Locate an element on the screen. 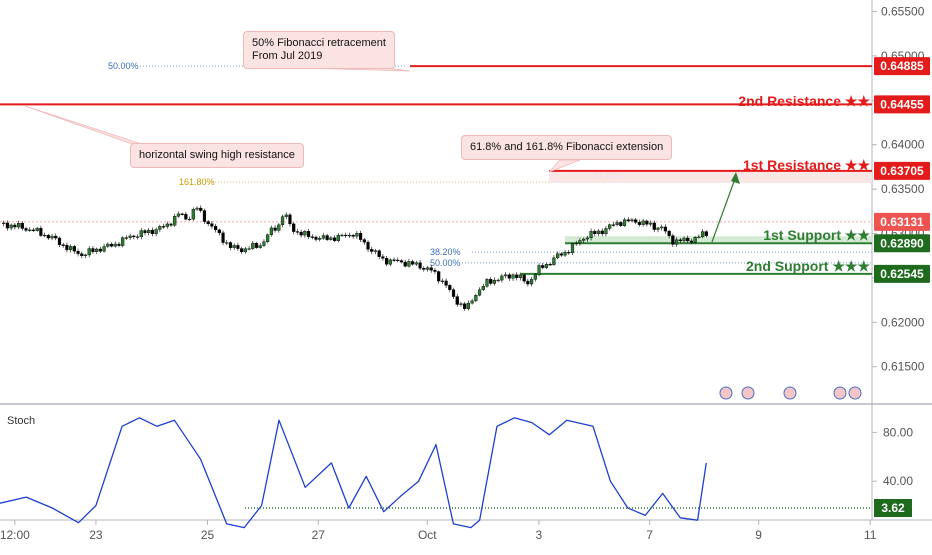 Image resolution: width=932 pixels, height=555 pixels. price-badge-label: 0.62545 is located at coordinates (902, 274).